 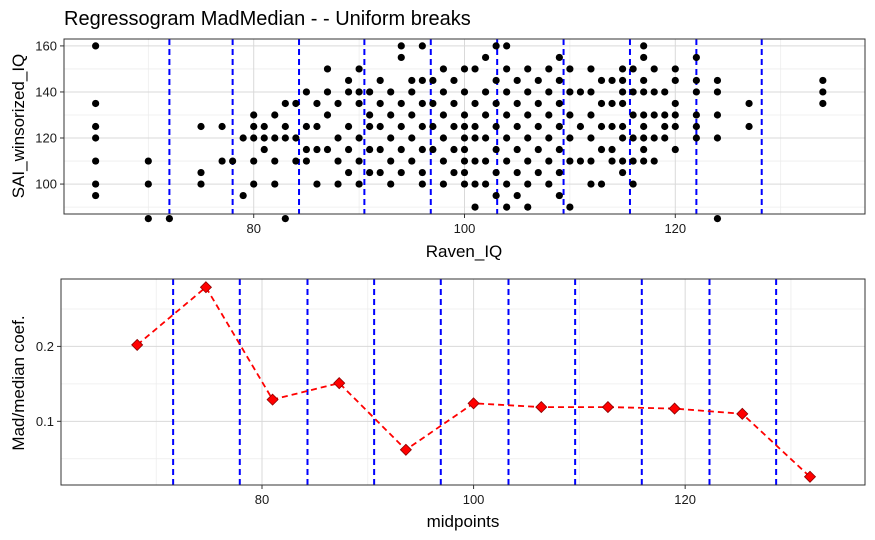 I want to click on x-tick-label: 80, so click(x=262, y=499).